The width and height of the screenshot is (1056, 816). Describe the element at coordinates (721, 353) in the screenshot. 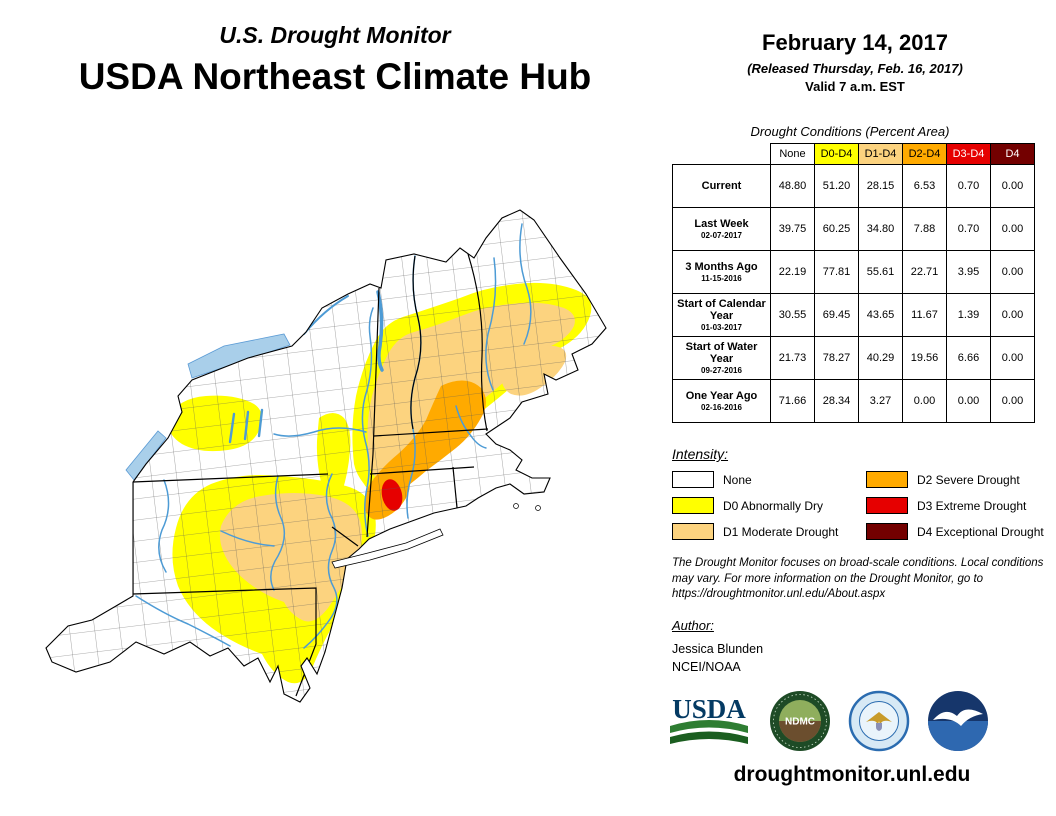

I see `row-label-text: Start of Water Year` at that location.